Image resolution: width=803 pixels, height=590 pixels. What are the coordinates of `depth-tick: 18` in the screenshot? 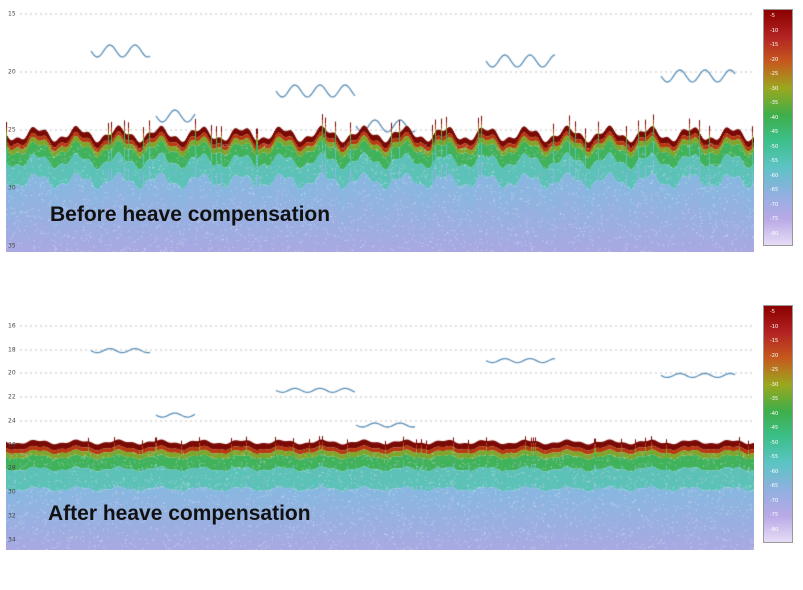 It's located at (12, 350).